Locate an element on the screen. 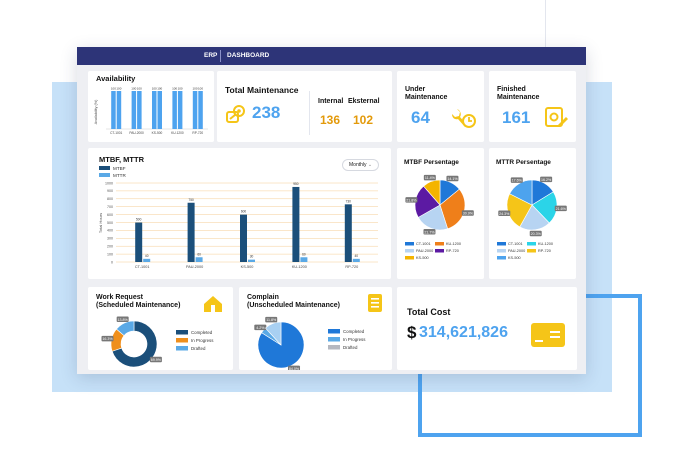 Image resolution: width=678 pixels, height=449 pixels. mtbf-tick-label: PAU-2000 is located at coordinates (194, 267).